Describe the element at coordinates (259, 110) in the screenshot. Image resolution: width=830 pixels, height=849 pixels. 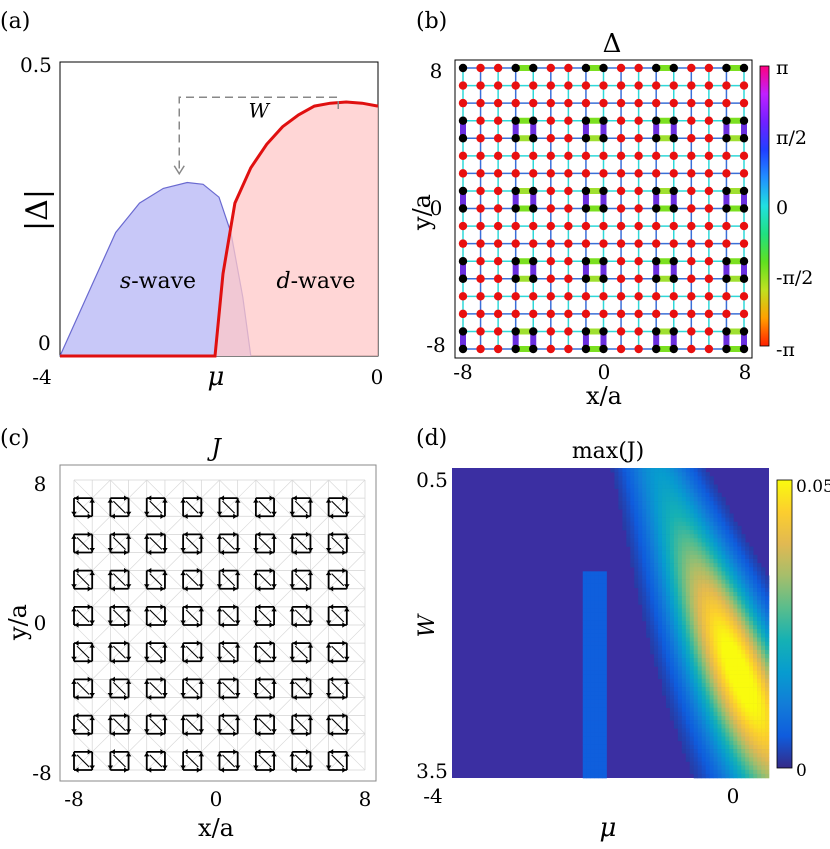
I see `w-label: W` at that location.